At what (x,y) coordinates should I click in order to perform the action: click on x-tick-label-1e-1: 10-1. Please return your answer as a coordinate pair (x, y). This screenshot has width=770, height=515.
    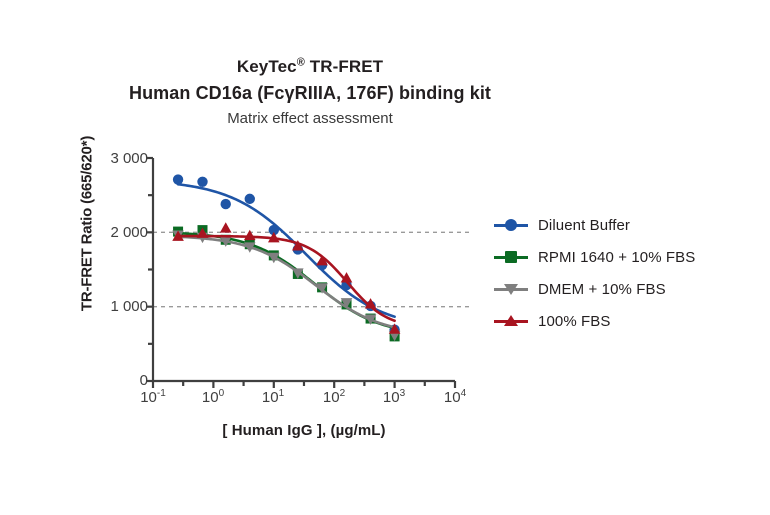
    Looking at the image, I should click on (153, 397).